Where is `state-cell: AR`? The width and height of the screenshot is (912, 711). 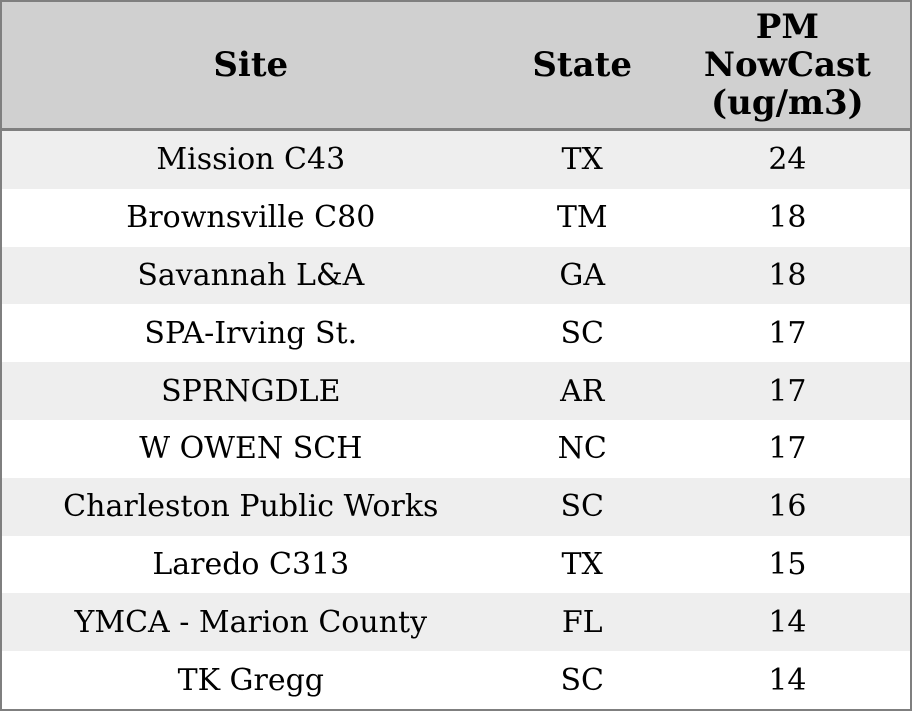 state-cell: AR is located at coordinates (582, 391).